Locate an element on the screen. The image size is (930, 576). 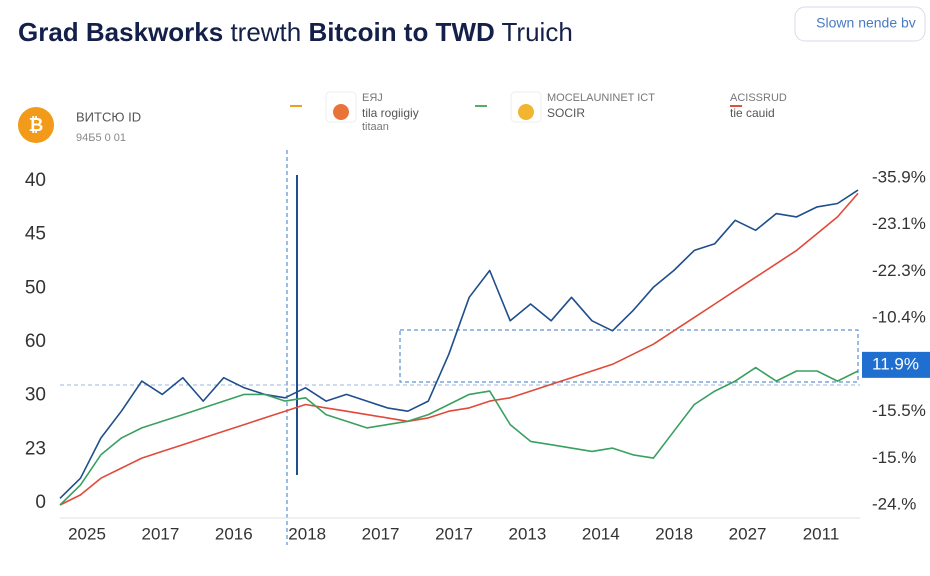
asset-name: ВИТСЮ ID is located at coordinates (108, 116).